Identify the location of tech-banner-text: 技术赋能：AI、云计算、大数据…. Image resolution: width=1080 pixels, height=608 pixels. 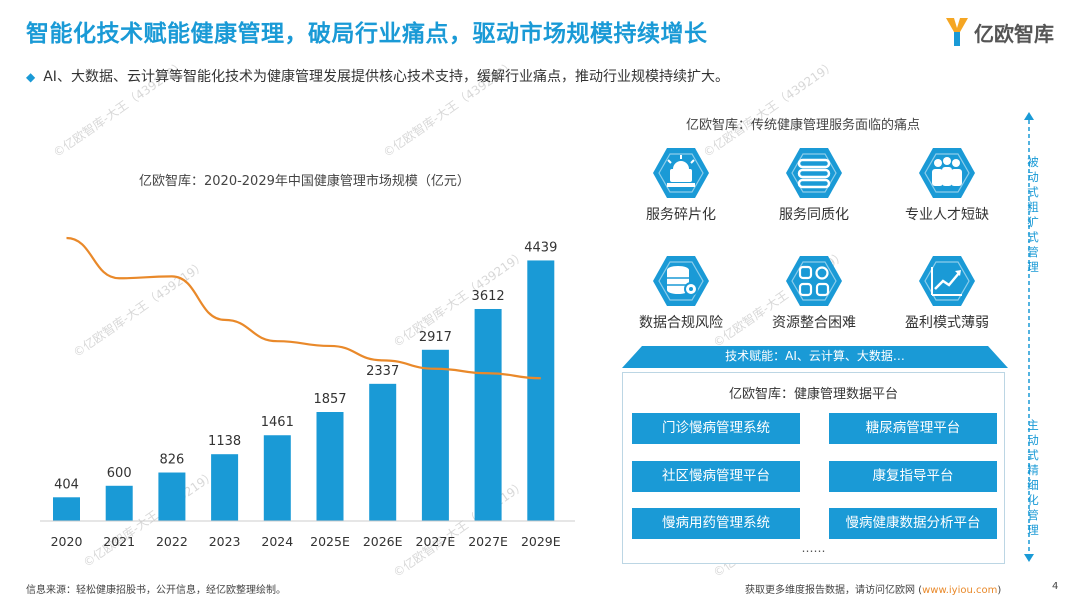
(815, 356).